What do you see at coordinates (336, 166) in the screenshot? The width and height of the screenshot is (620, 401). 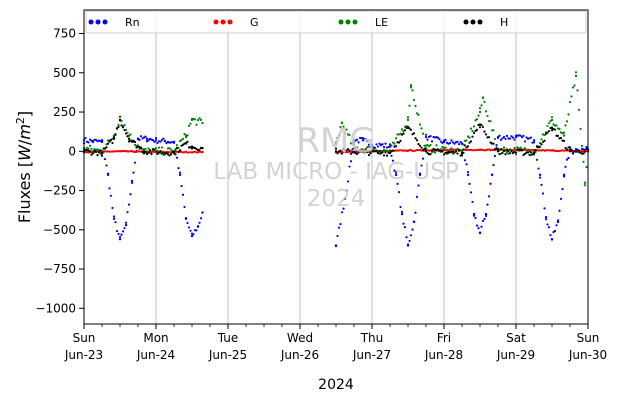 I see `watermark: RMG LAB MICRO - IAG-USP 2024` at bounding box center [336, 166].